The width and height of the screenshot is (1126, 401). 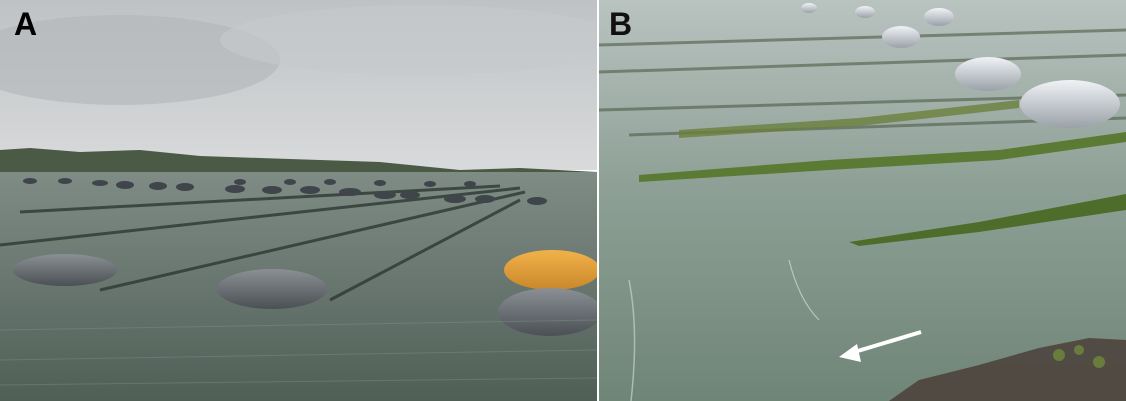 I want to click on distant-floats, so click(x=285, y=191).